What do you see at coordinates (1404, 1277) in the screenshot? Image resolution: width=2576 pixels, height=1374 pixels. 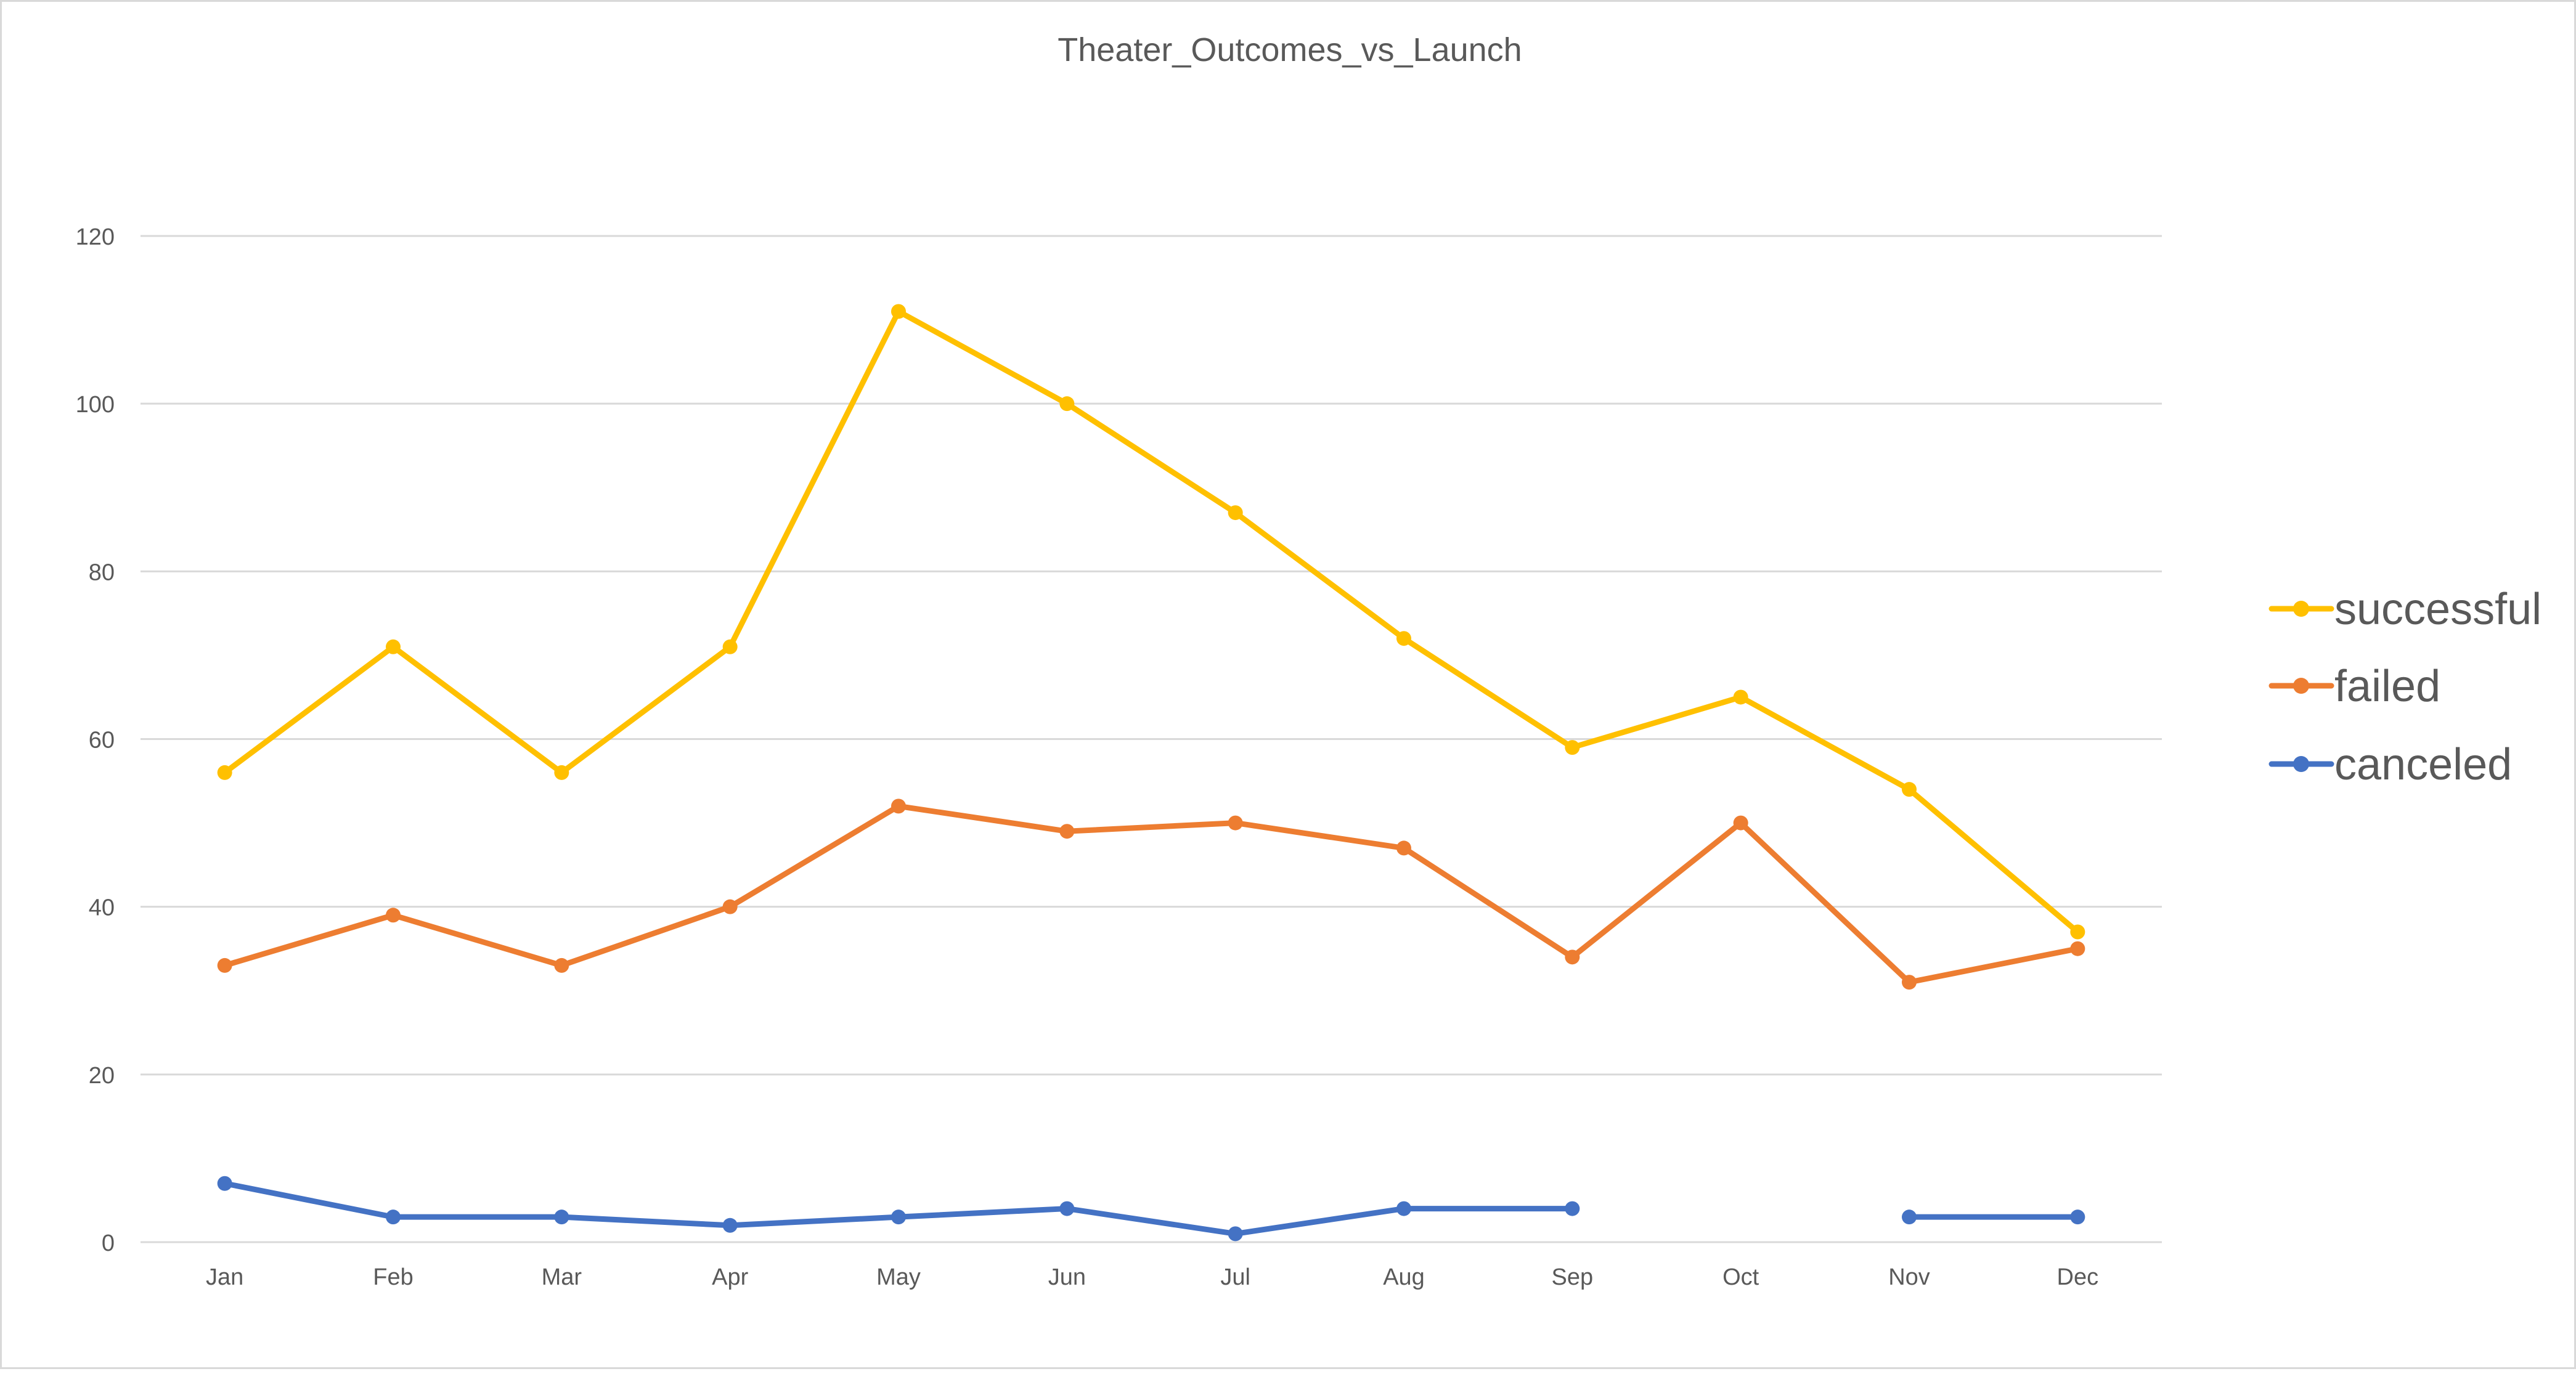 I see `x-tick-label: Aug` at bounding box center [1404, 1277].